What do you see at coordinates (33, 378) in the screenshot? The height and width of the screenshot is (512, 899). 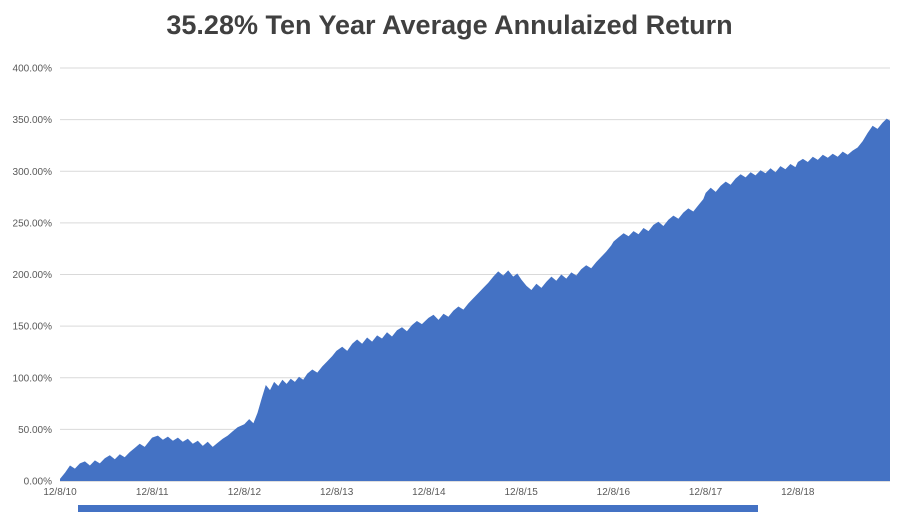 I see `y-axis-tick-label: 100.00%` at bounding box center [33, 378].